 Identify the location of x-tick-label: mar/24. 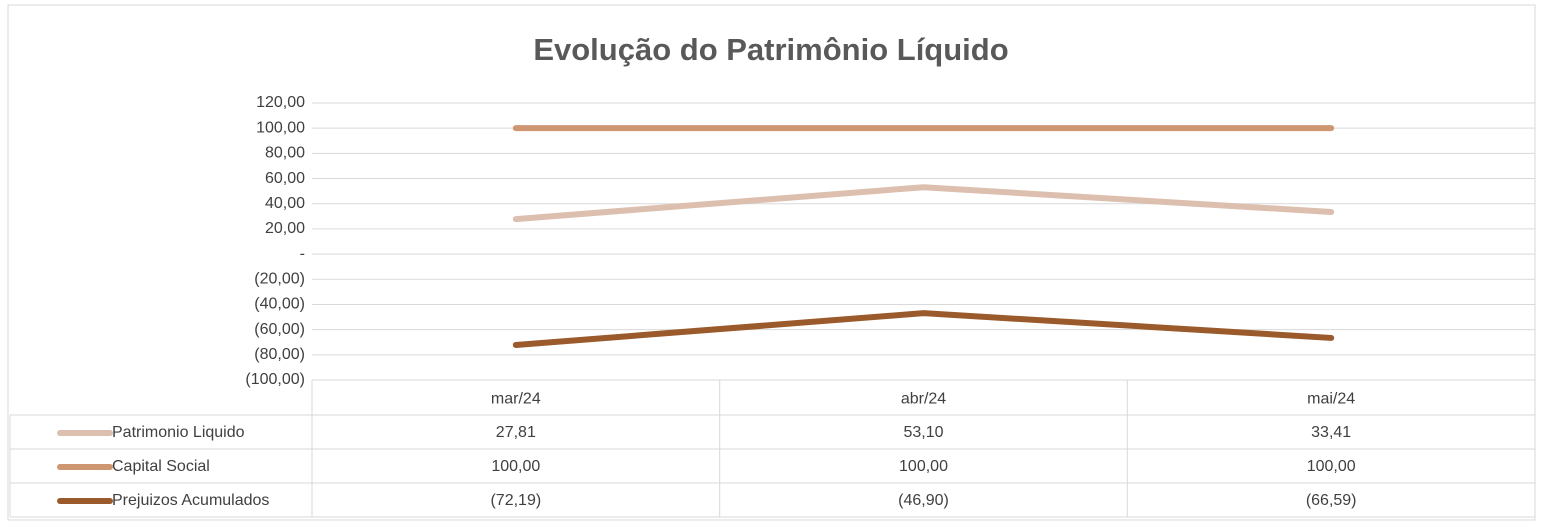
(516, 399).